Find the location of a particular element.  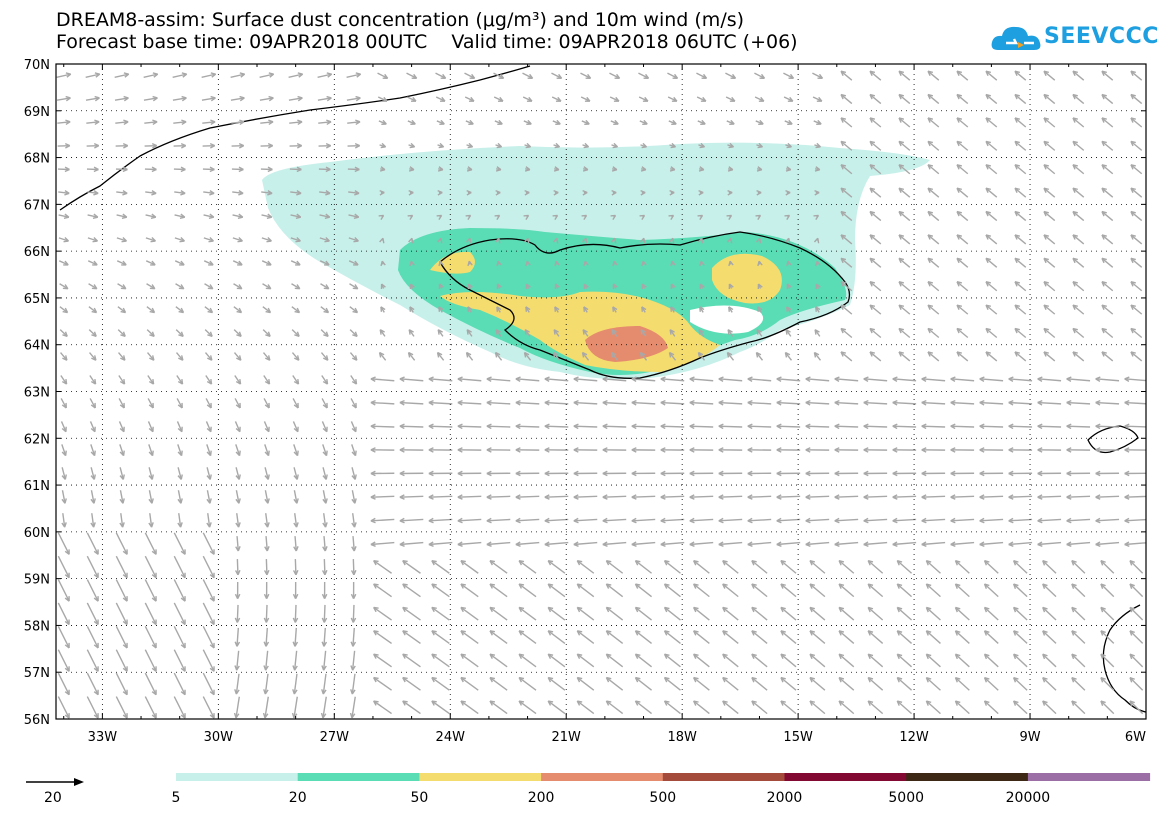

wind-reference-label: 20 is located at coordinates (53, 798).